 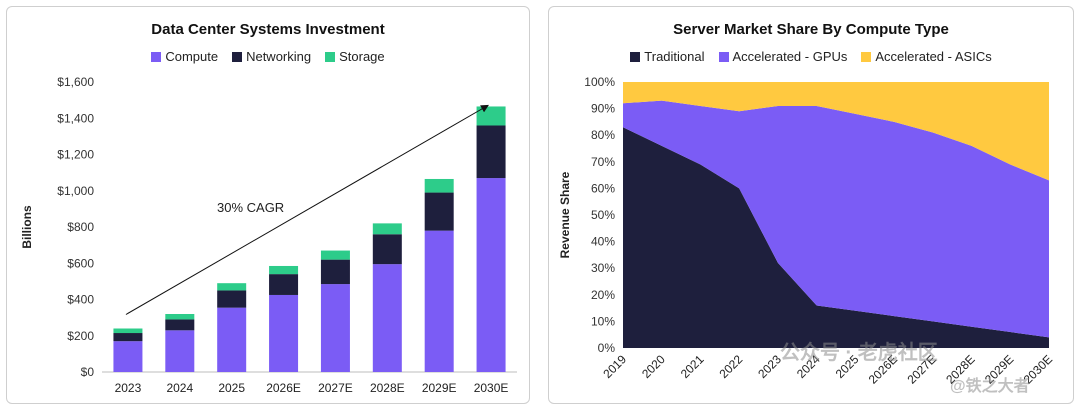 What do you see at coordinates (723, 56) in the screenshot?
I see `legend-swatch-gpus` at bounding box center [723, 56].